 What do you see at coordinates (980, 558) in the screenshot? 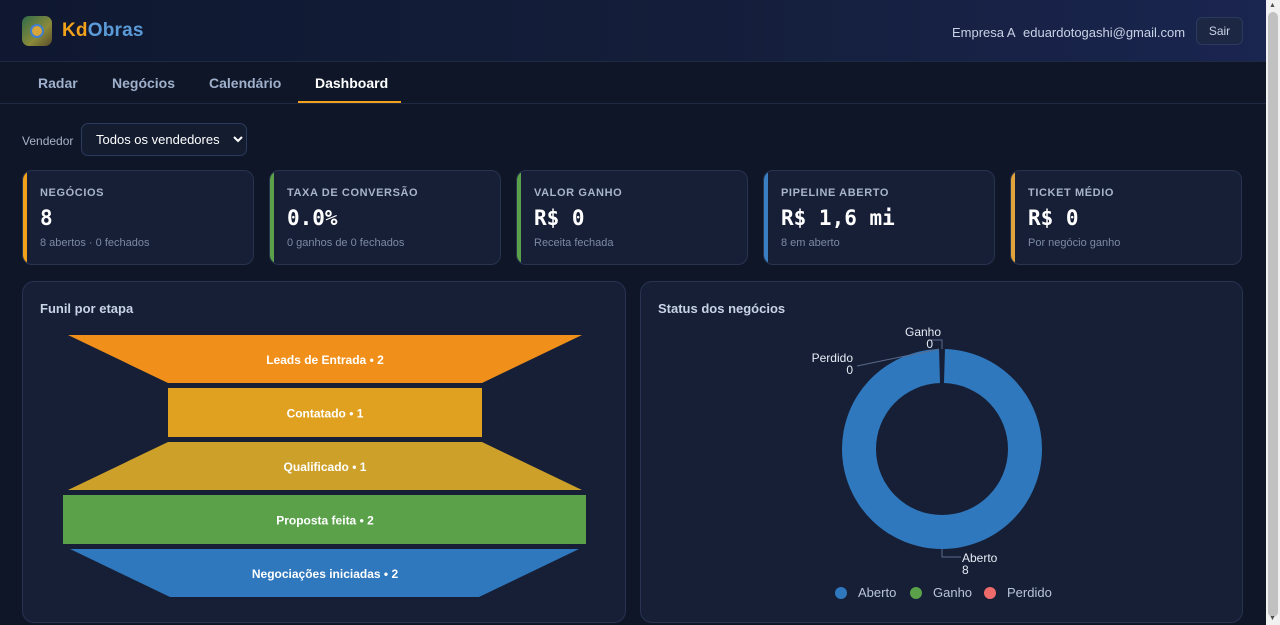
I see `donut-label-name: Aberto` at bounding box center [980, 558].